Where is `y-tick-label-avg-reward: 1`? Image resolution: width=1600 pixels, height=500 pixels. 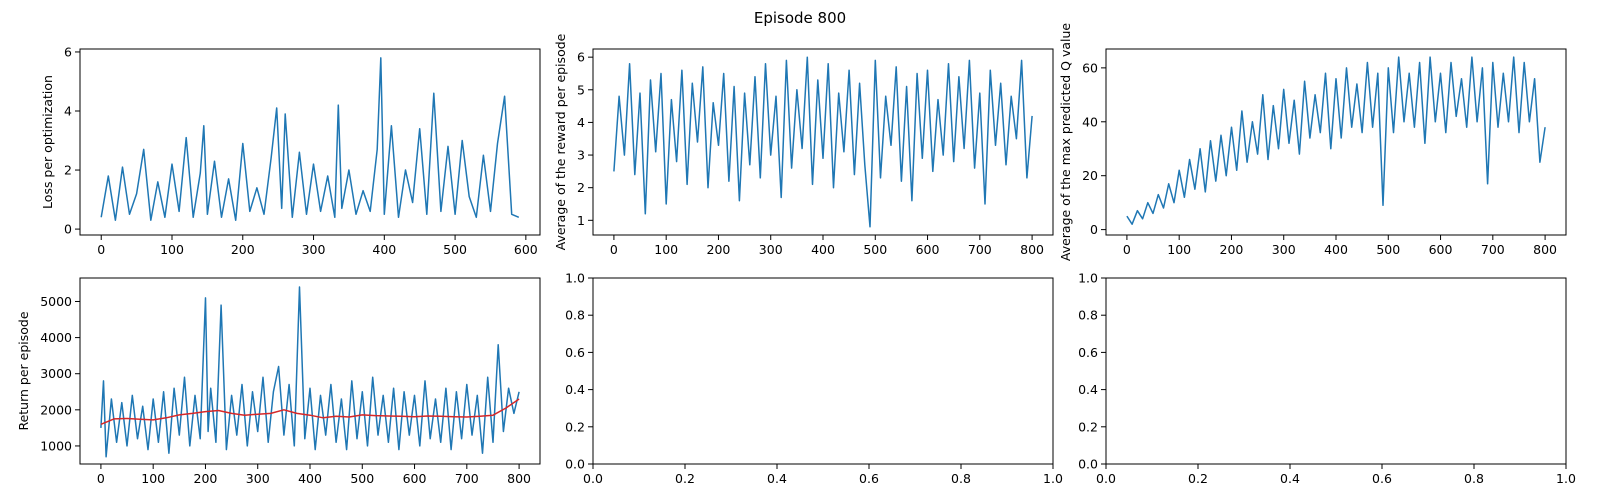
y-tick-label-avg-reward: 1 is located at coordinates (581, 220).